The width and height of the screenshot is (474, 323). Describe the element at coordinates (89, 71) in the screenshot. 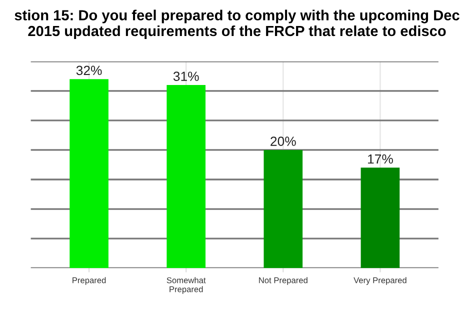

I see `data-label: 32%` at that location.